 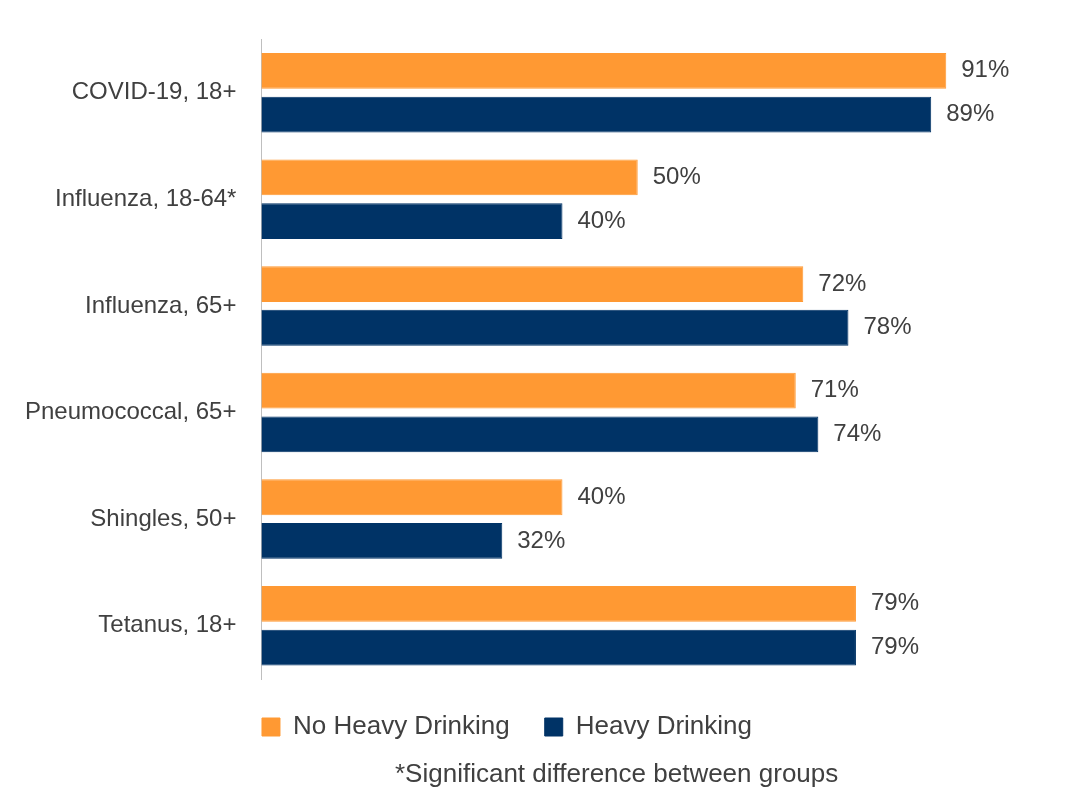 I want to click on legend-label: No Heavy Drinking, so click(x=401, y=725).